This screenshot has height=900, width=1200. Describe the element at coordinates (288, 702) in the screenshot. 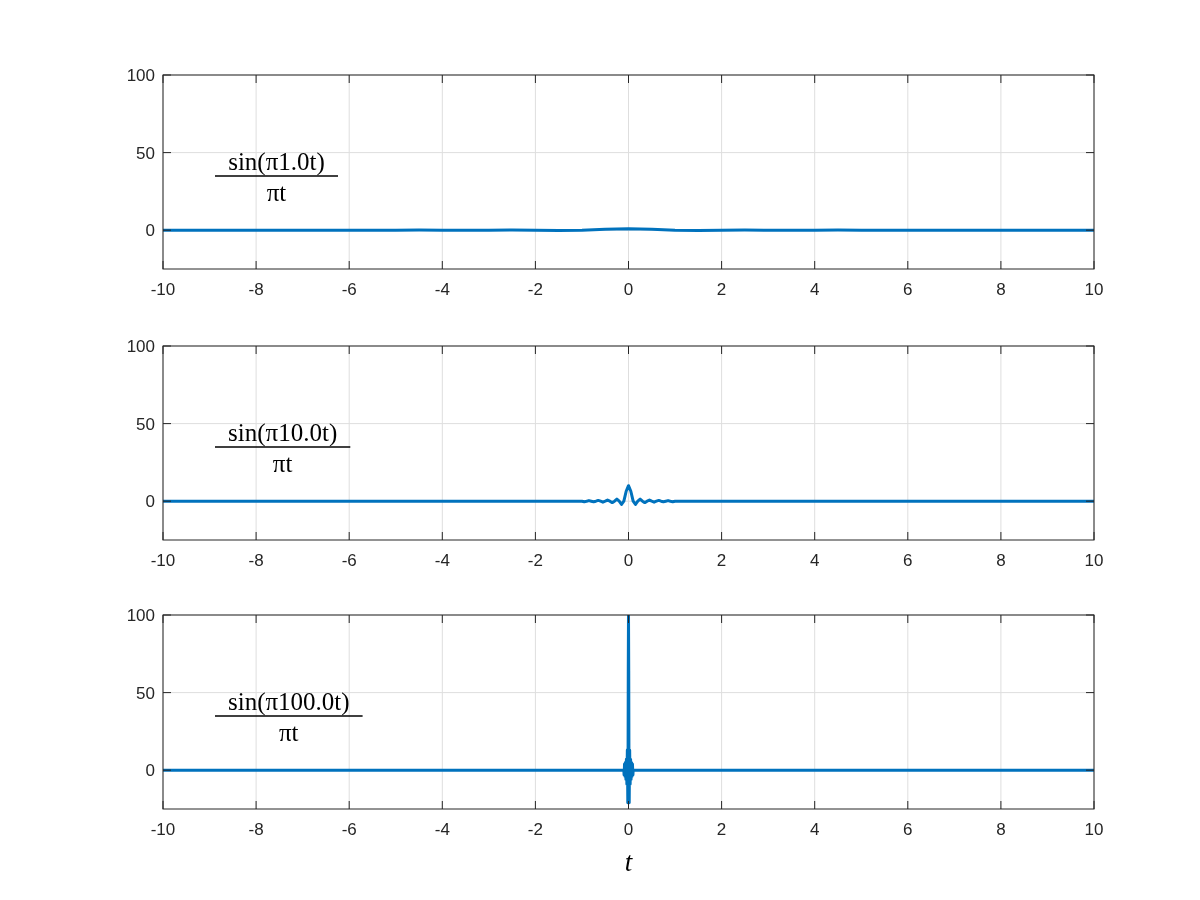

I see `annotation: sin(π100.0t)` at that location.